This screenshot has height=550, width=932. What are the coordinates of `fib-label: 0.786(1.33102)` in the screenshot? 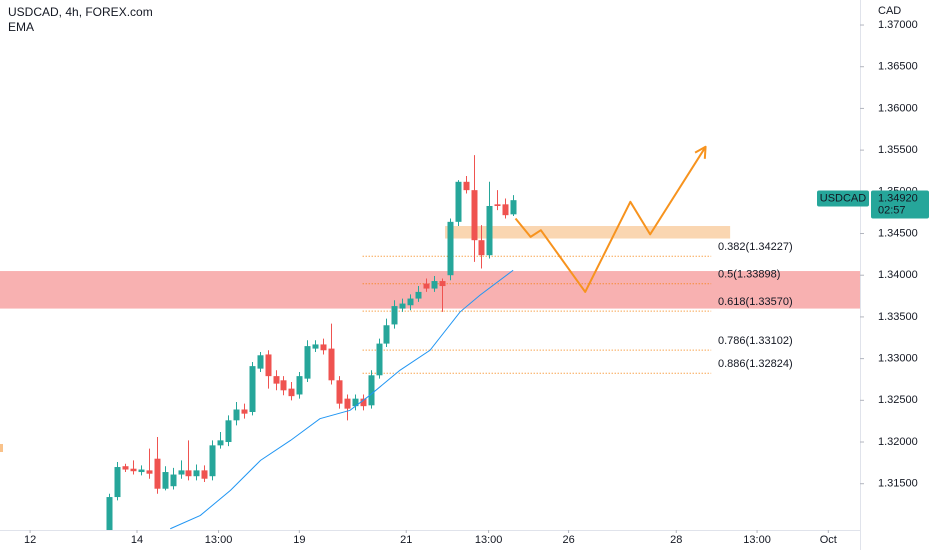 It's located at (755, 341).